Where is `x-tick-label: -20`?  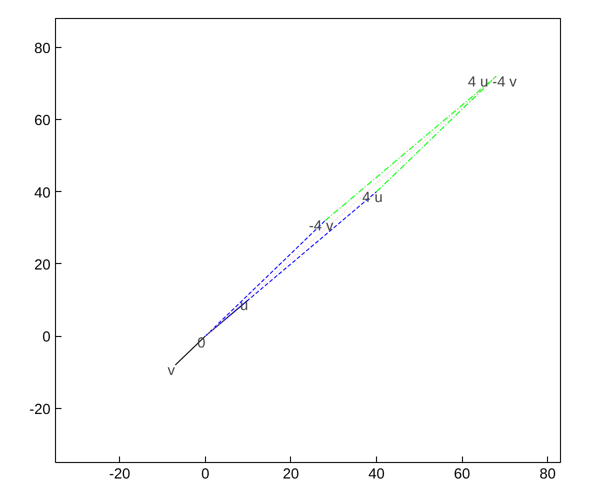 x-tick-label: -20 is located at coordinates (119, 474).